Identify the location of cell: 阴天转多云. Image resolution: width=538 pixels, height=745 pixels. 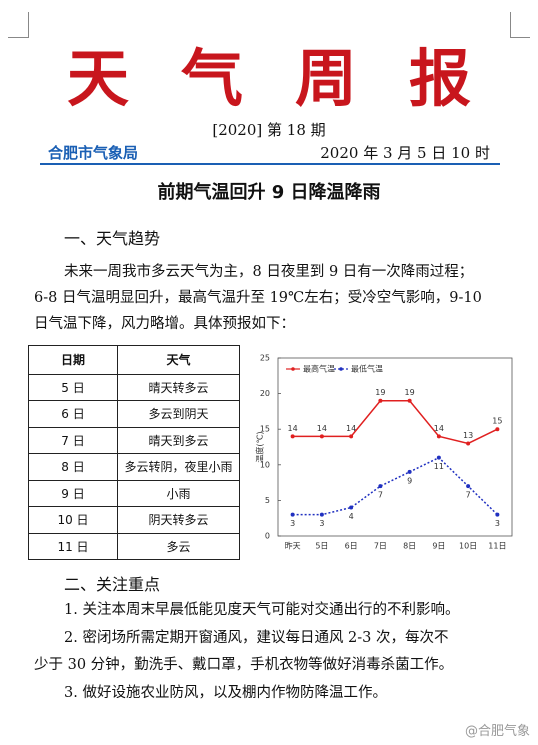
(178, 520).